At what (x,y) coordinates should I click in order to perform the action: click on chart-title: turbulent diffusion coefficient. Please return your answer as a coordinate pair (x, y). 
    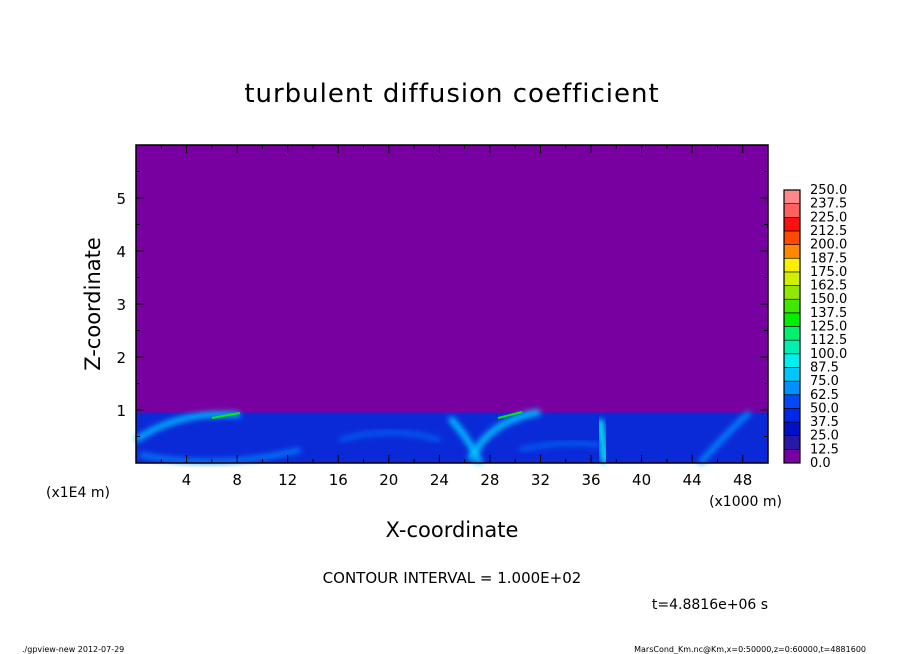
    Looking at the image, I should click on (451, 94).